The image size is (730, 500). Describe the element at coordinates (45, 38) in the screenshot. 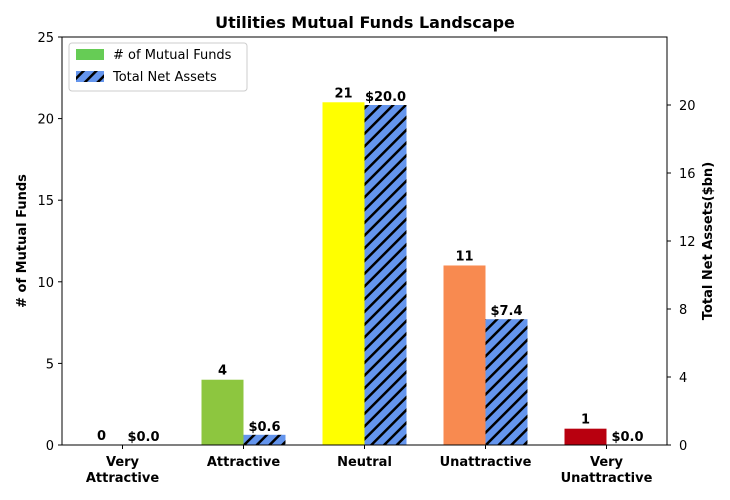

I see `y-left-tick-label: 25` at that location.